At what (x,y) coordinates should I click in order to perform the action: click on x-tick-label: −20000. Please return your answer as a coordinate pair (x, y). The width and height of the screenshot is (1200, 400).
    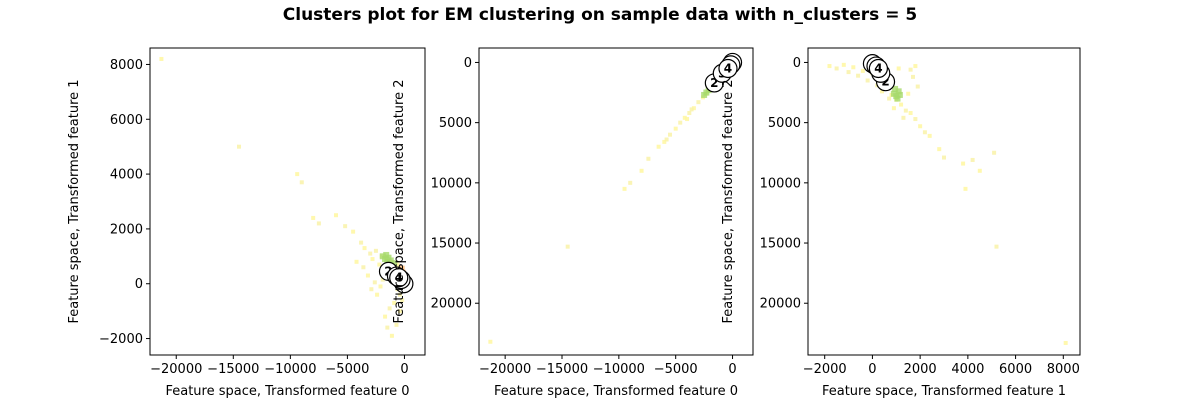
    Looking at the image, I should click on (176, 369).